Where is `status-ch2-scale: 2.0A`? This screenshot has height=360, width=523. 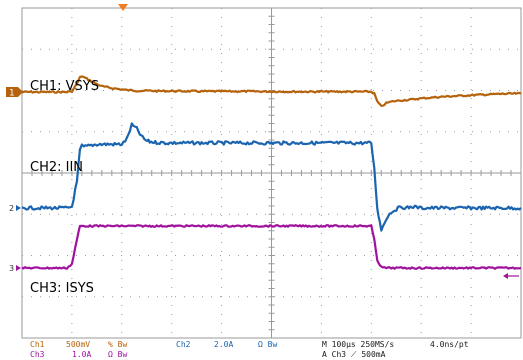
status-ch2-scale: 2.0A is located at coordinates (223, 344).